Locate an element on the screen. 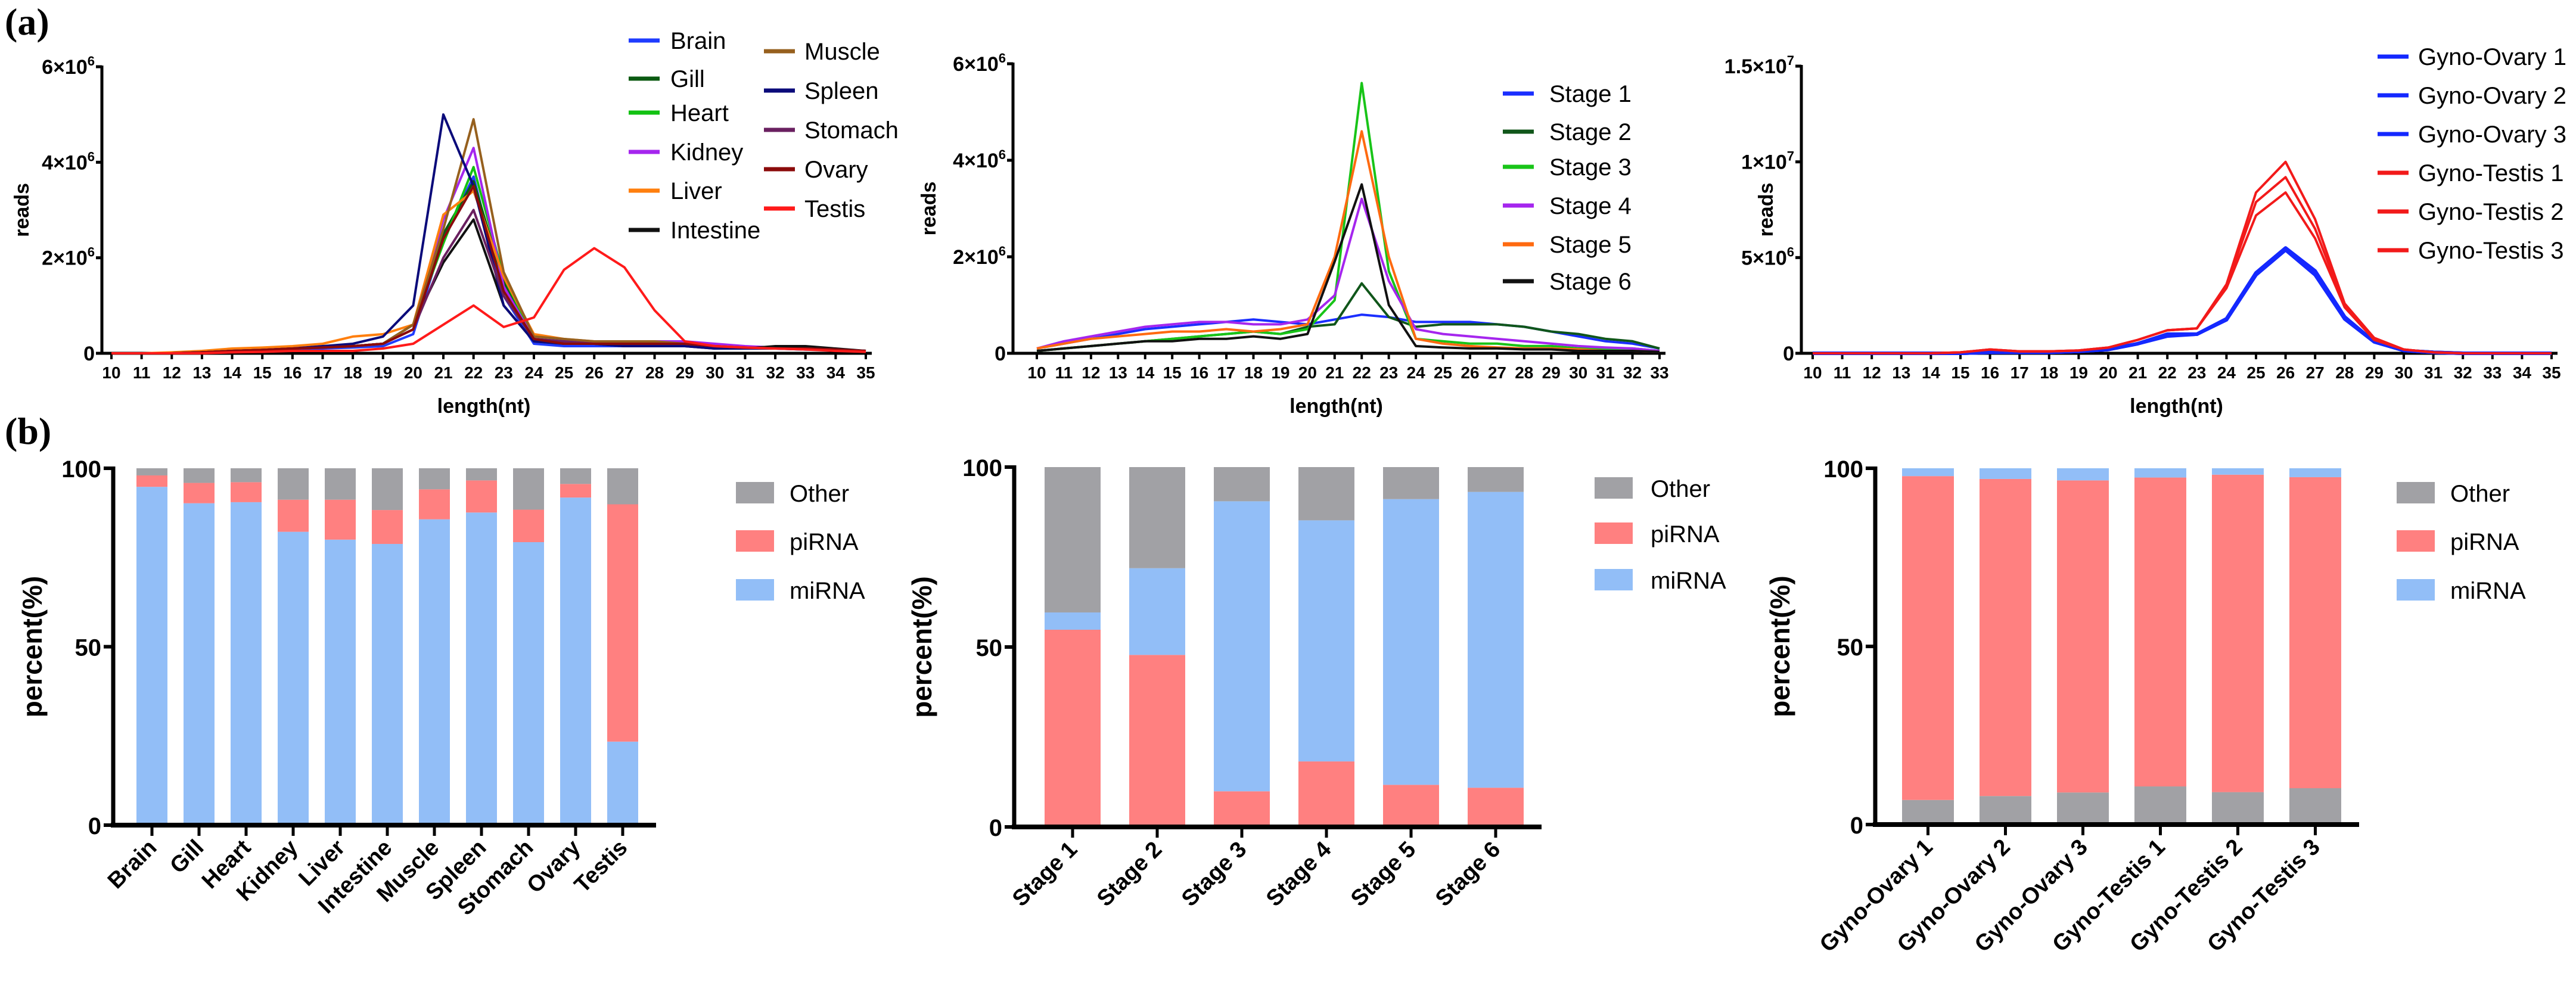 The height and width of the screenshot is (986, 2576). panel-label-b: (b) is located at coordinates (28, 431).